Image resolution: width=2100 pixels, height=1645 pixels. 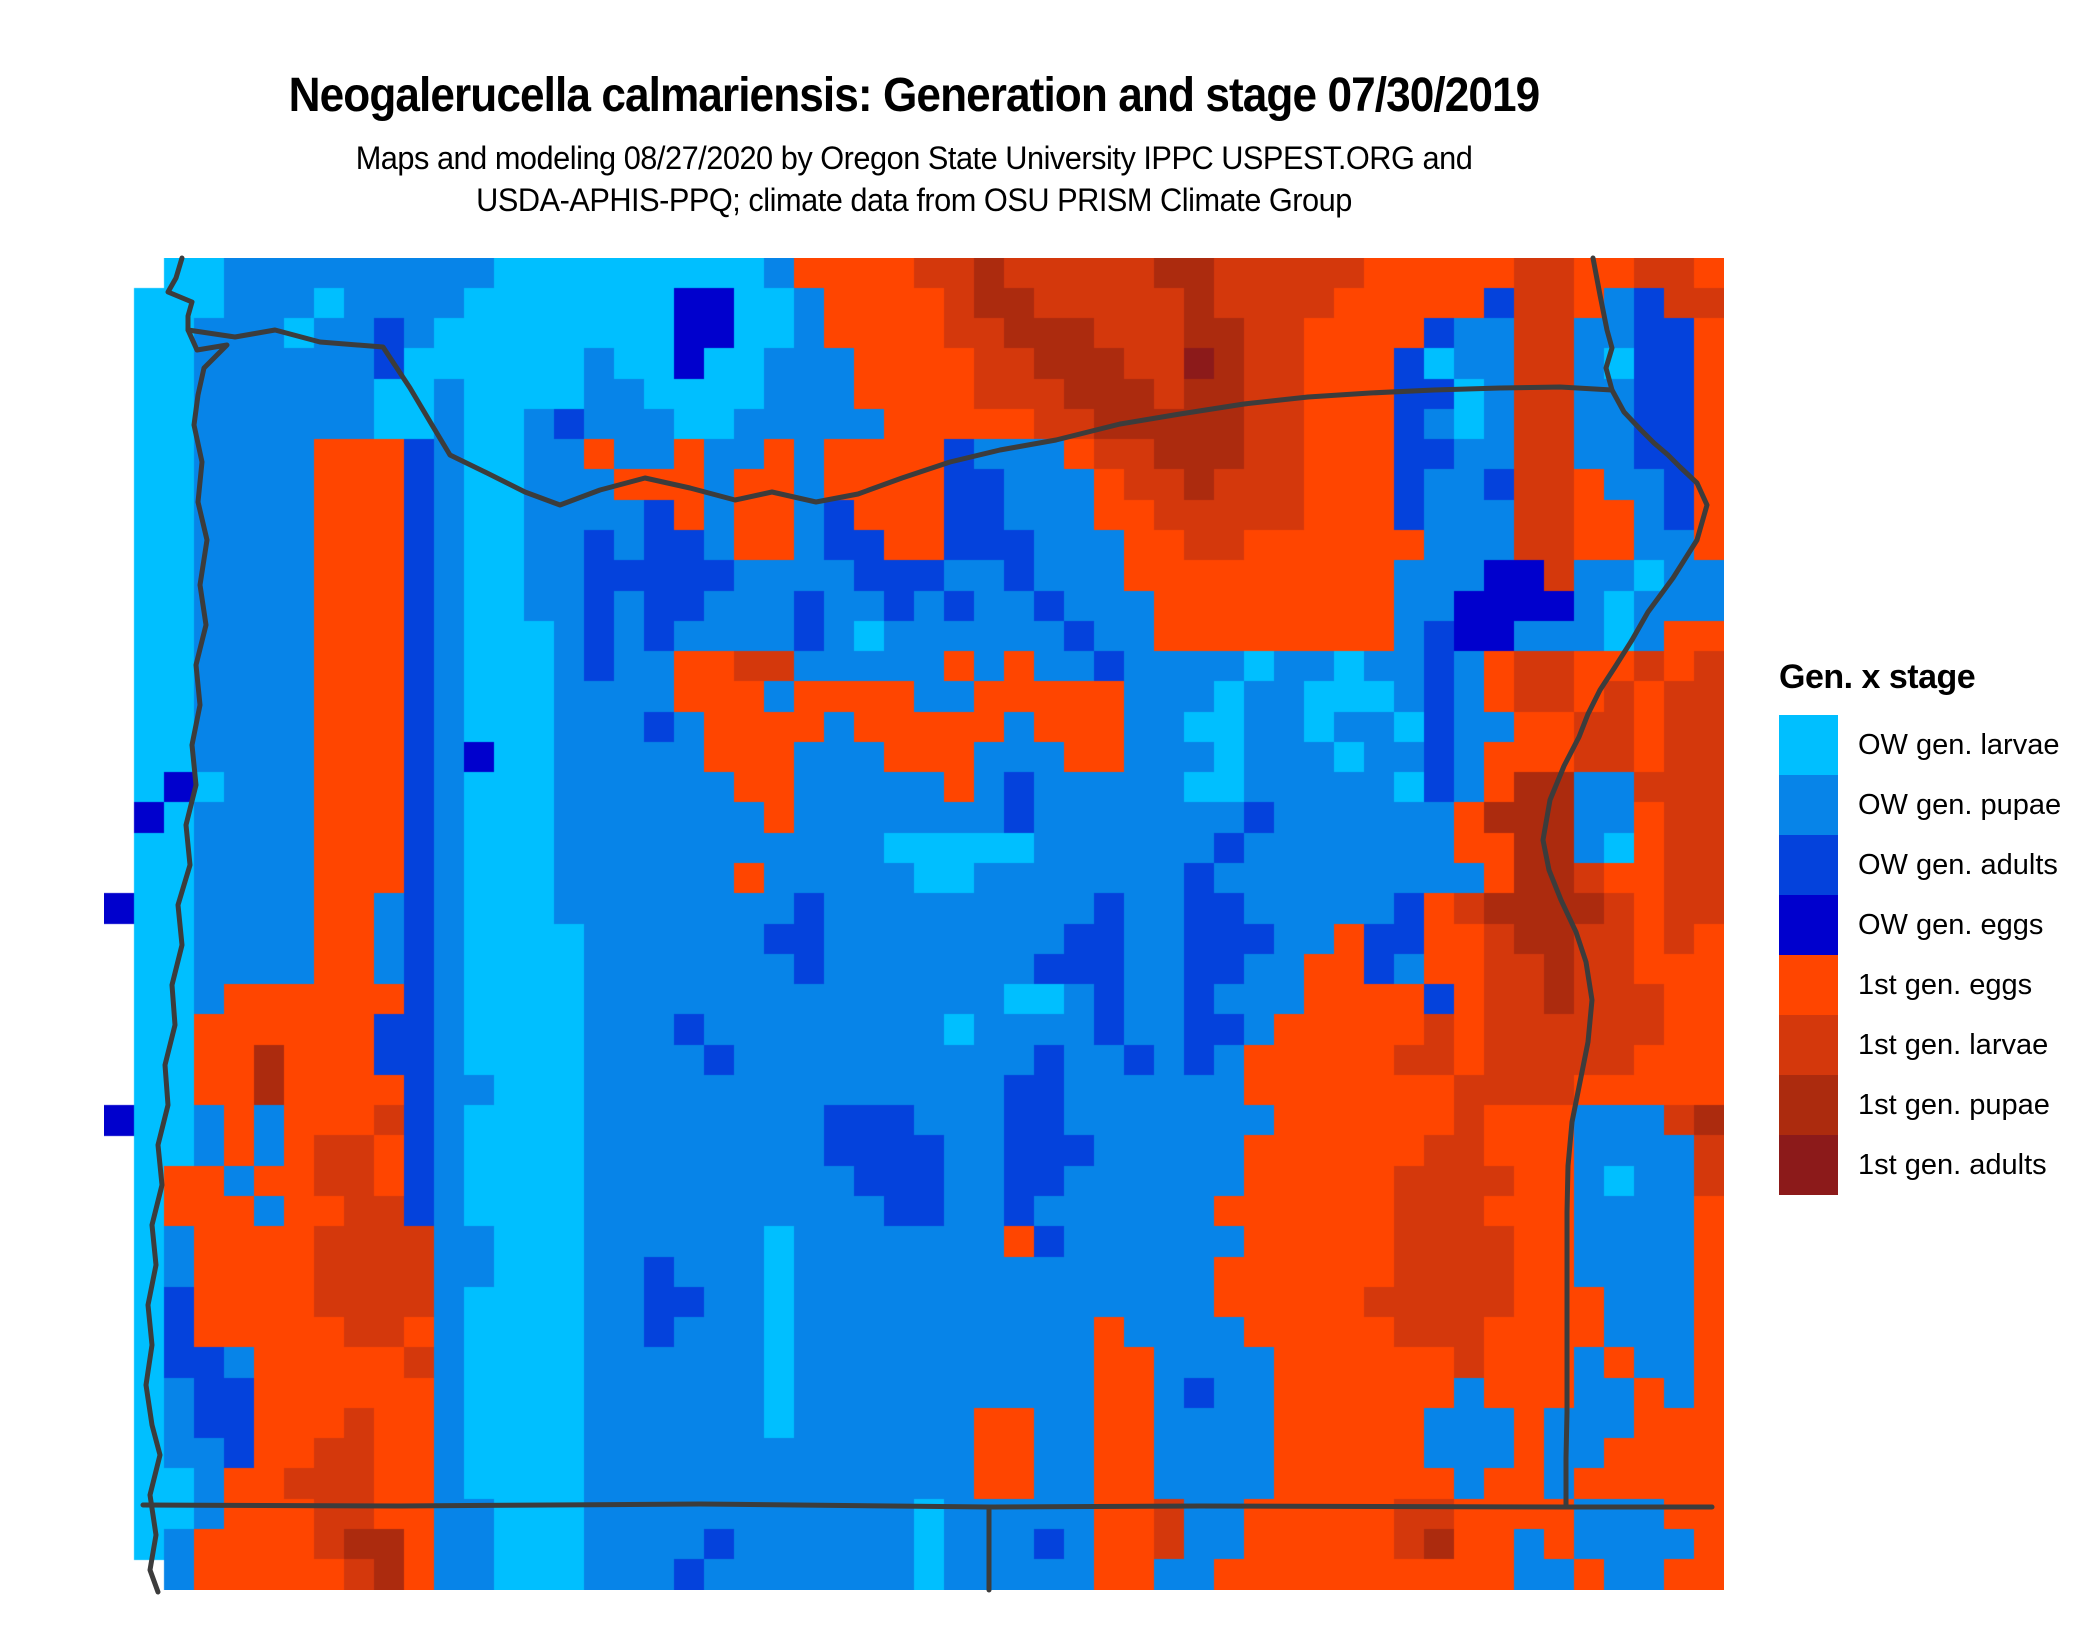 What do you see at coordinates (1954, 1104) in the screenshot?
I see `legend-label: 1st gen. pupae` at bounding box center [1954, 1104].